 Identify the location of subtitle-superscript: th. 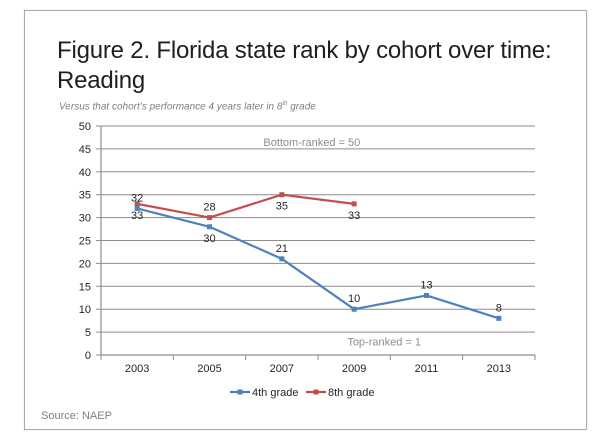
(285, 104).